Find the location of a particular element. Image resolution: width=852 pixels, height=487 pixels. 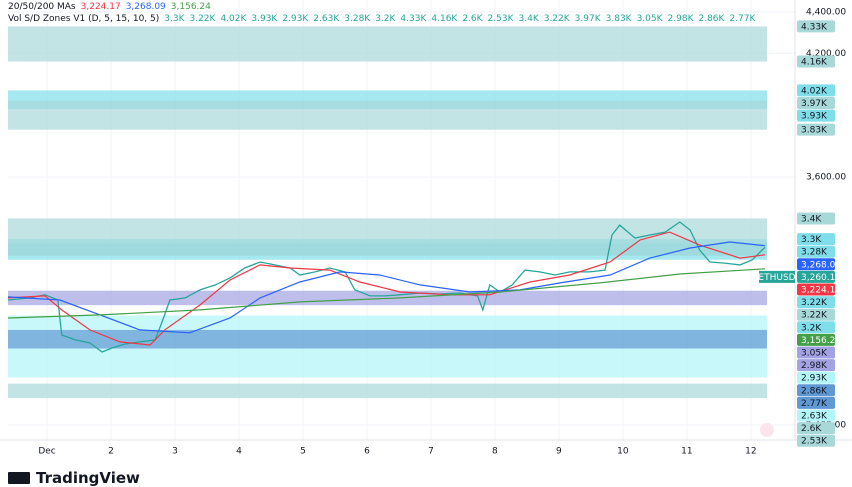

zone-value: 3.4K is located at coordinates (528, 19).